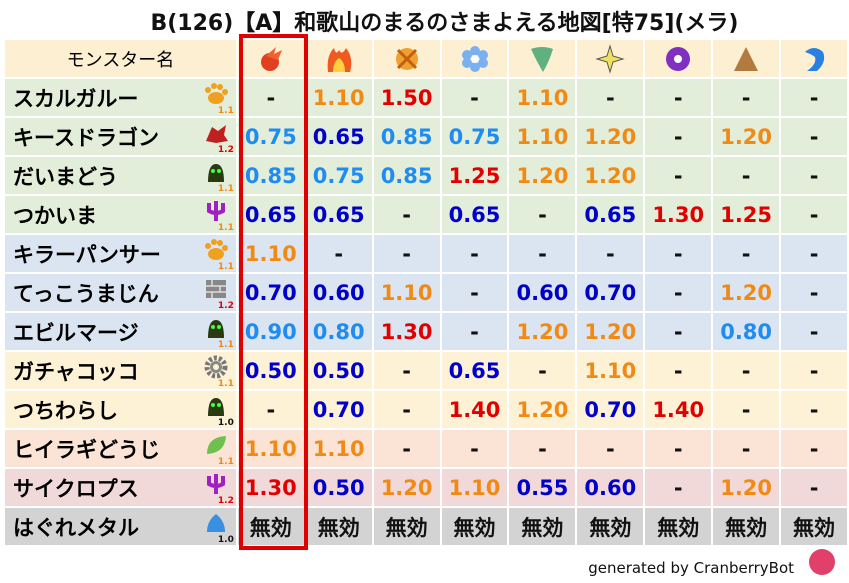 This screenshot has width=849, height=583. I want to click on resistance-cell: 0.55, so click(542, 487).